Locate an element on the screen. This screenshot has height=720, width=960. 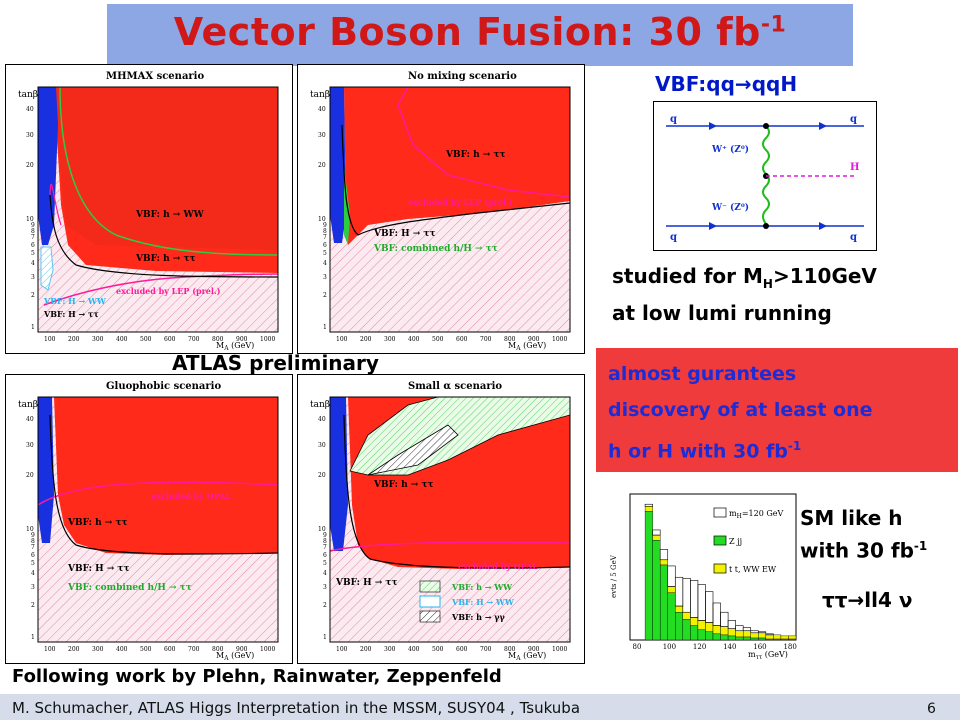
quark-label: q is located at coordinates (673, 237).